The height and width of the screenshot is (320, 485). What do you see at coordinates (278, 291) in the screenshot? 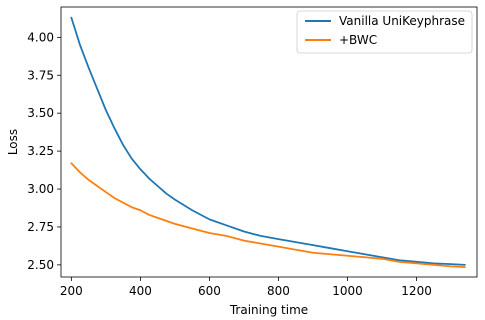
I see `x-tick-label: 800` at bounding box center [278, 291].